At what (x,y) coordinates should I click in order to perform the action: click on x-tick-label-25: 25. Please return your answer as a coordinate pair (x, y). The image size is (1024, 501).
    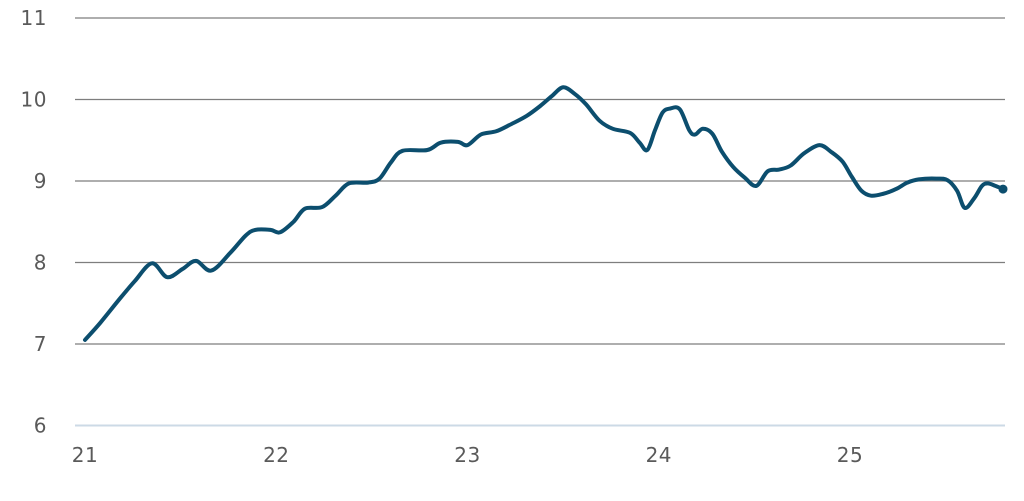
    Looking at the image, I should click on (850, 455).